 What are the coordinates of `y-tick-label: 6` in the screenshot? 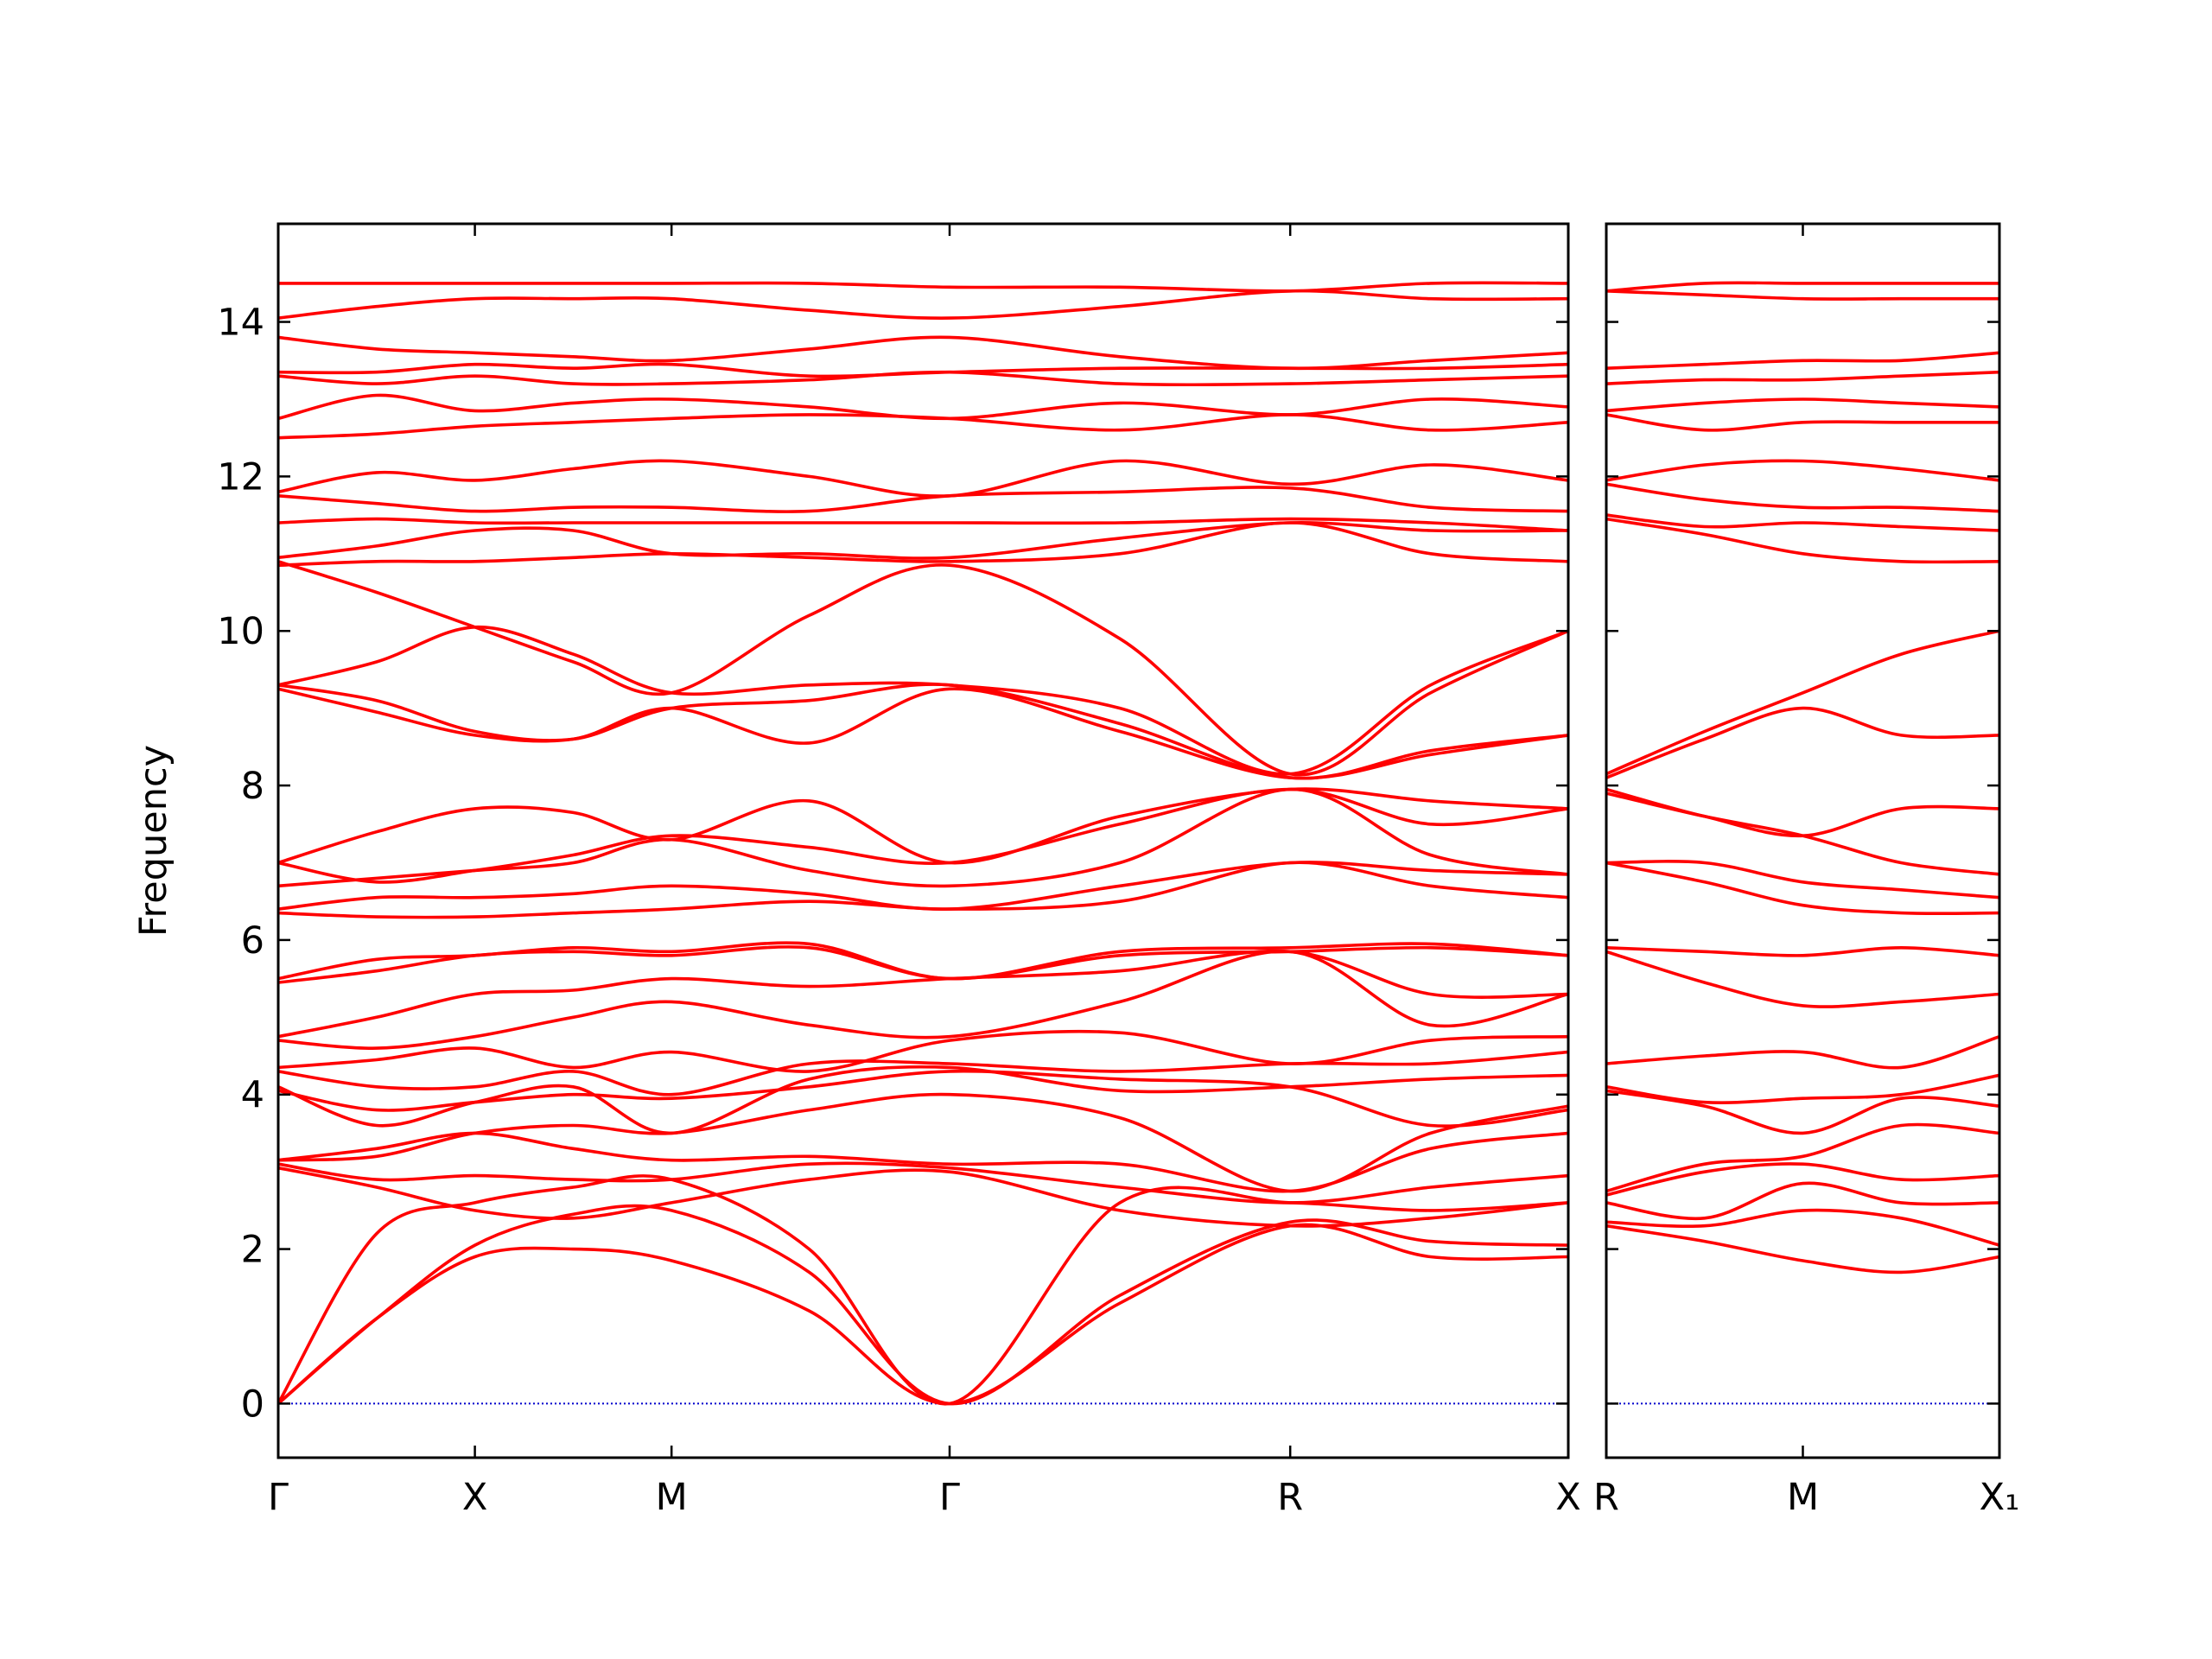 It's located at (252, 941).